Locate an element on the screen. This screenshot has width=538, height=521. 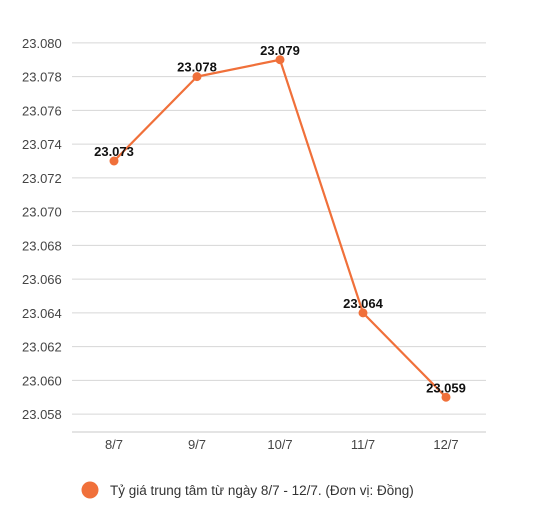
y-tick-label: 23.066 is located at coordinates (42, 279).